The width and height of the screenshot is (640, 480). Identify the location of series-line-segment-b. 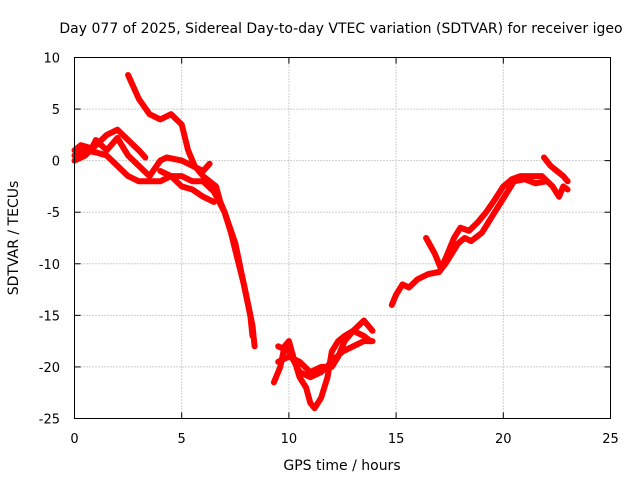
(110, 145).